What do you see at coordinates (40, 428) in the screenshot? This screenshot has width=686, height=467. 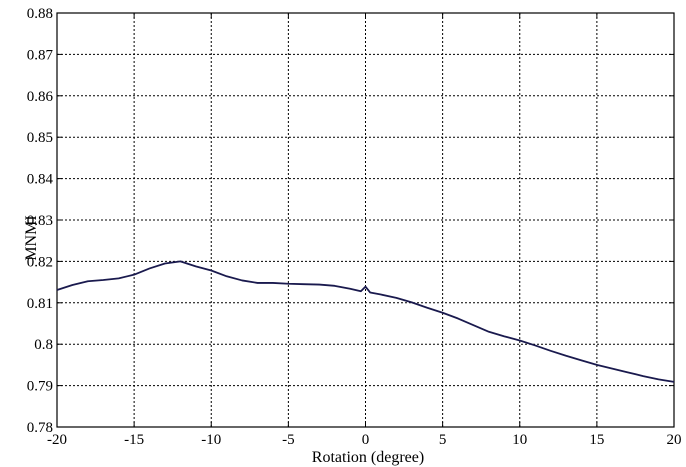 I see `y-tick-label: 0.78` at bounding box center [40, 428].